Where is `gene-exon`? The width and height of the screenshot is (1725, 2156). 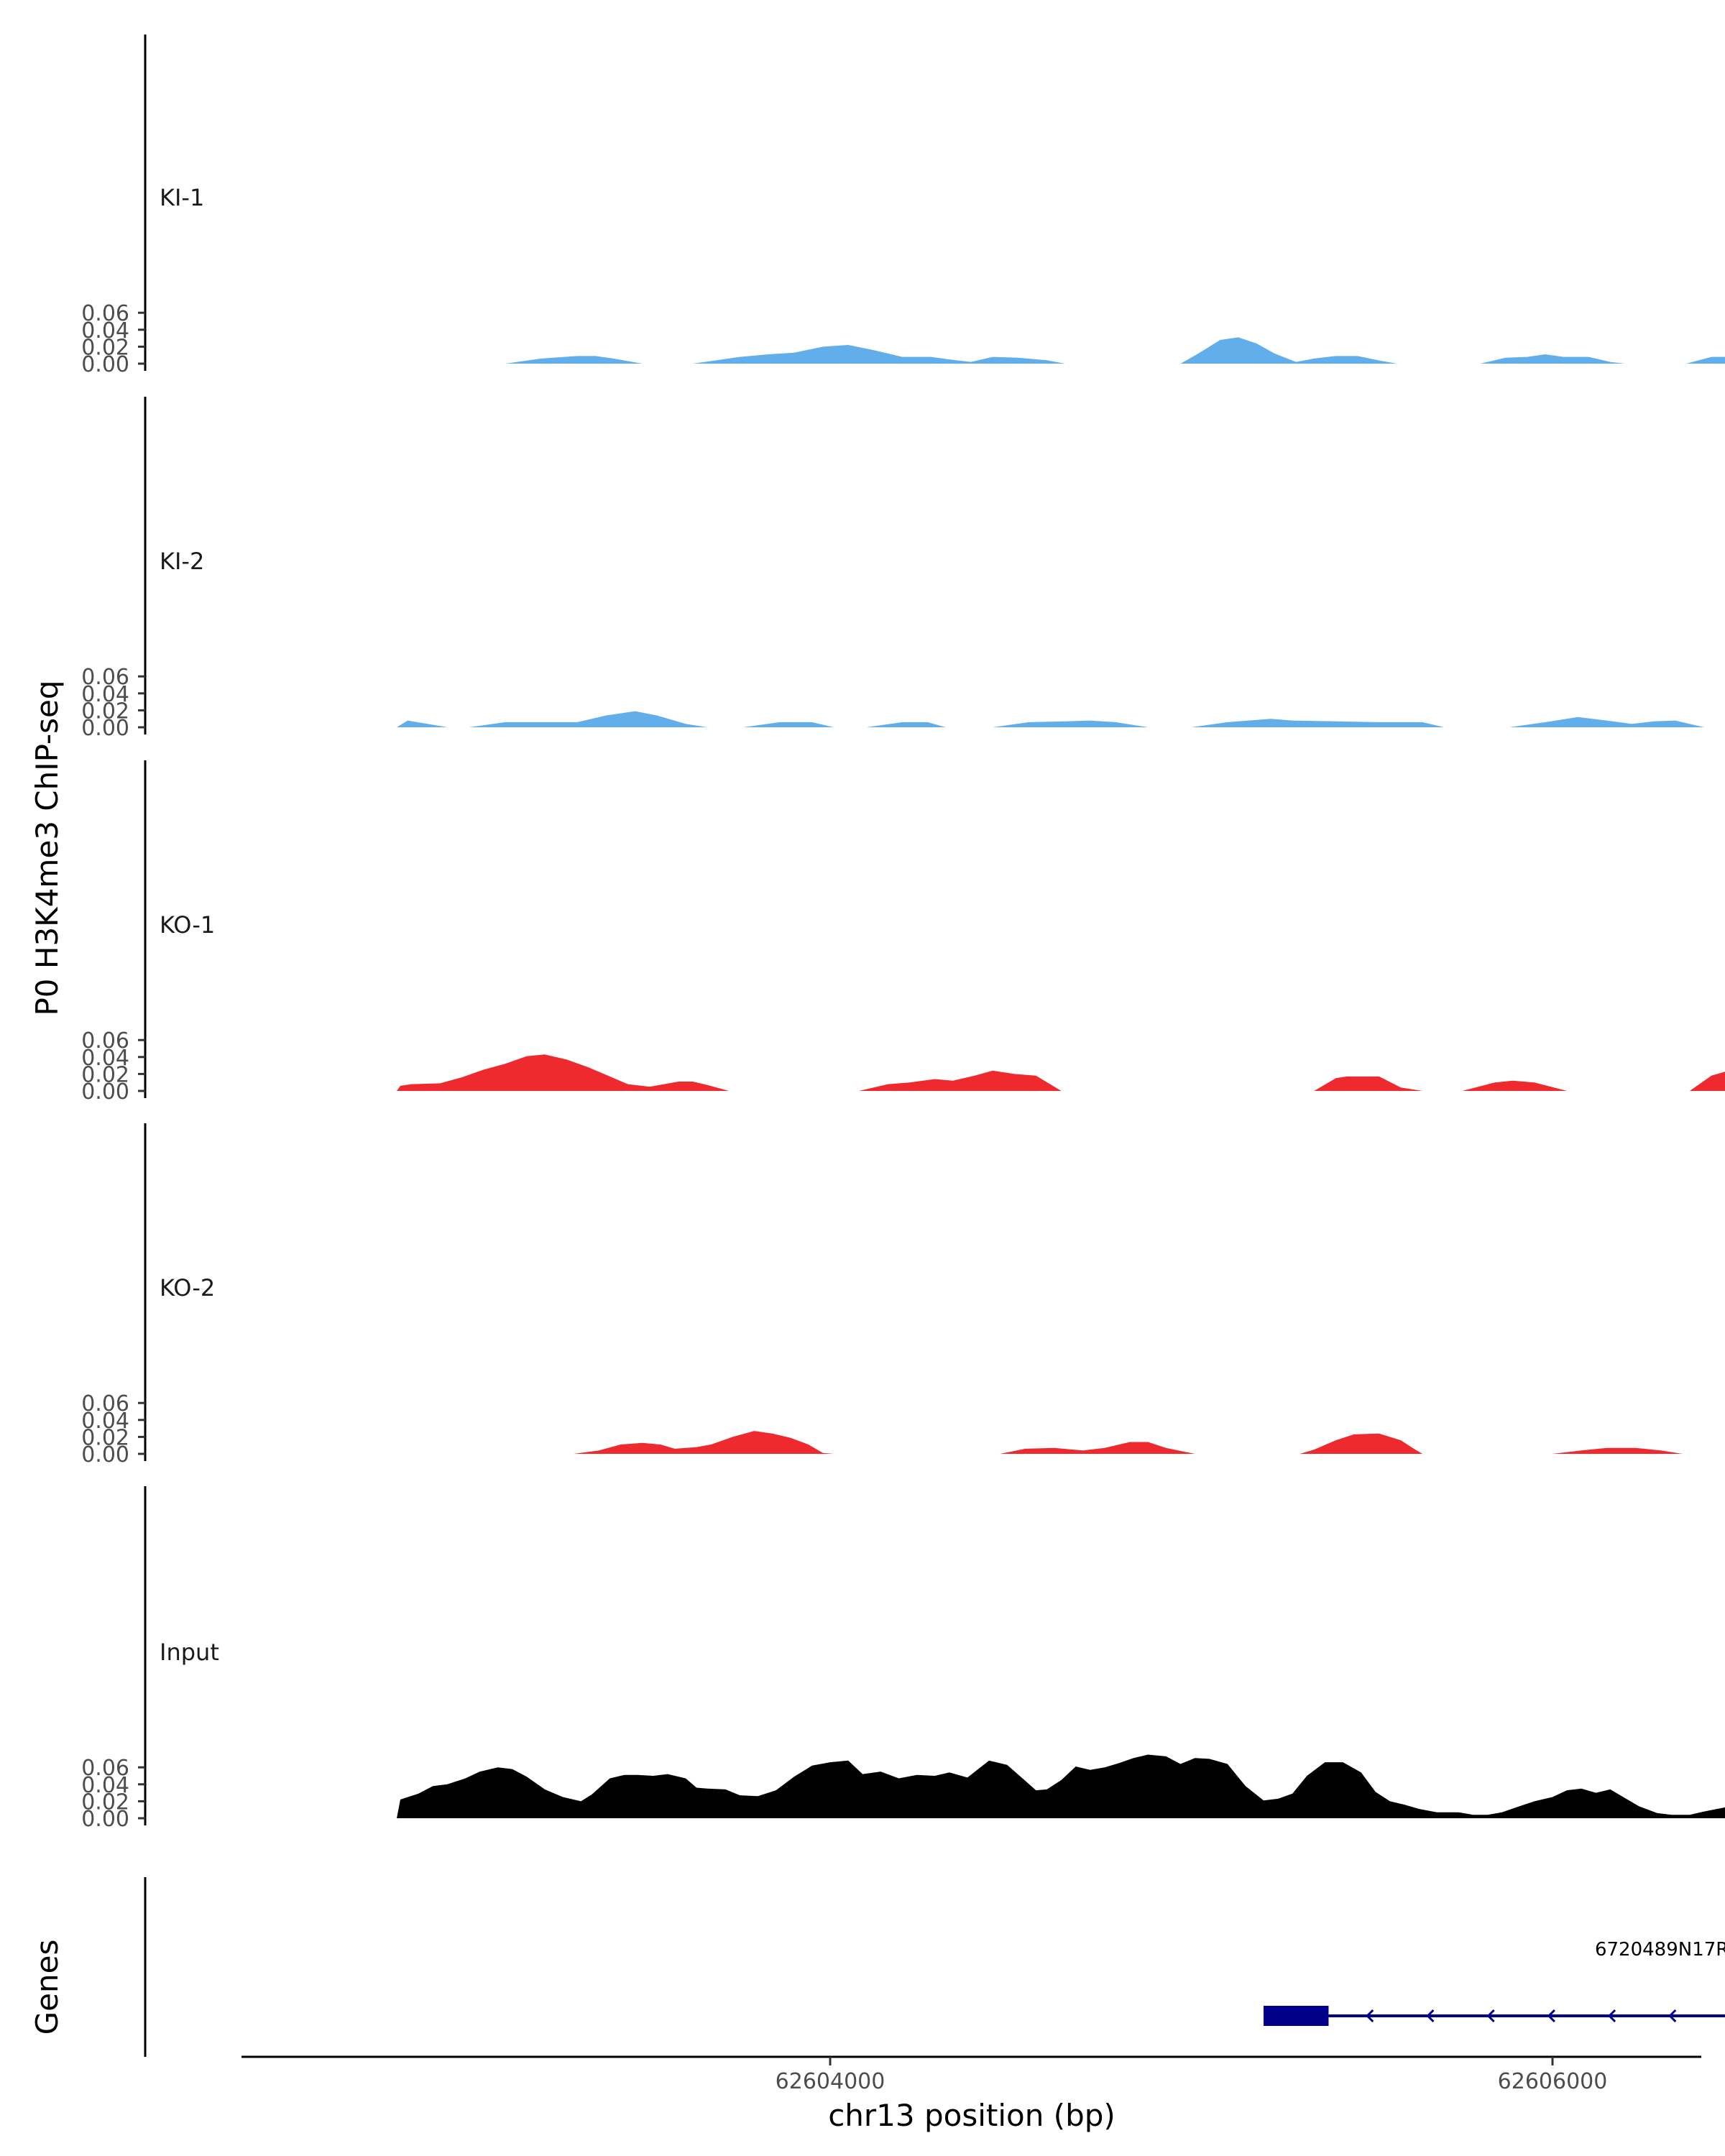 gene-exon is located at coordinates (1296, 2016).